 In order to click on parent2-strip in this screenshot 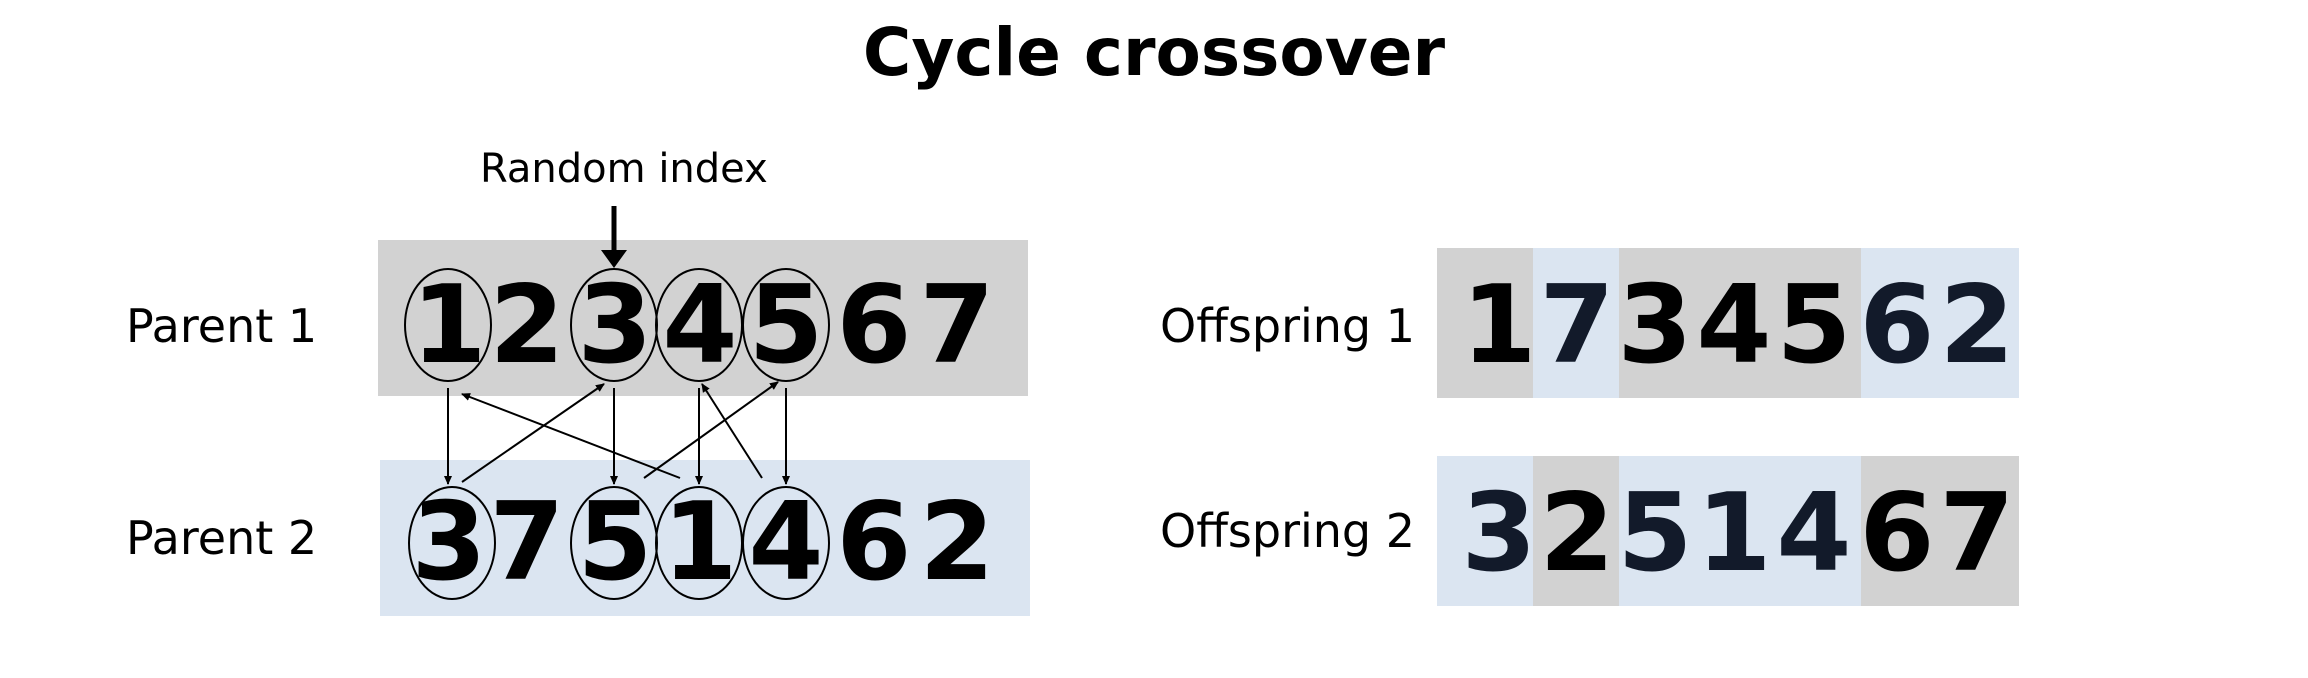, I will do `click(705, 538)`.